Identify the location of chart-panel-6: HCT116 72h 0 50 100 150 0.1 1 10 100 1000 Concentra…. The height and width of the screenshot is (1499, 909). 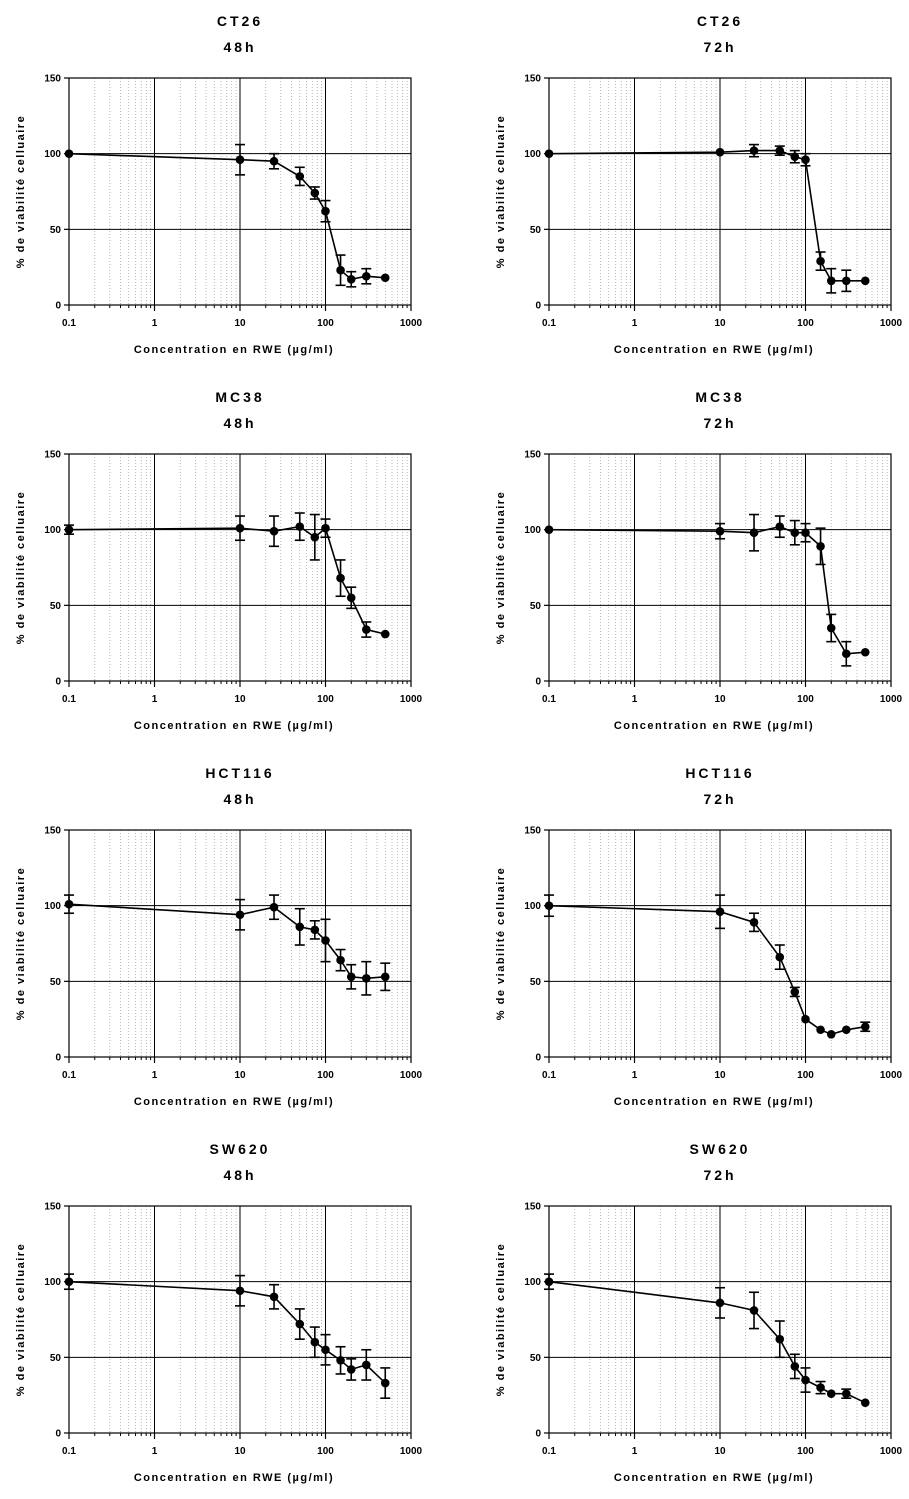
(694, 937).